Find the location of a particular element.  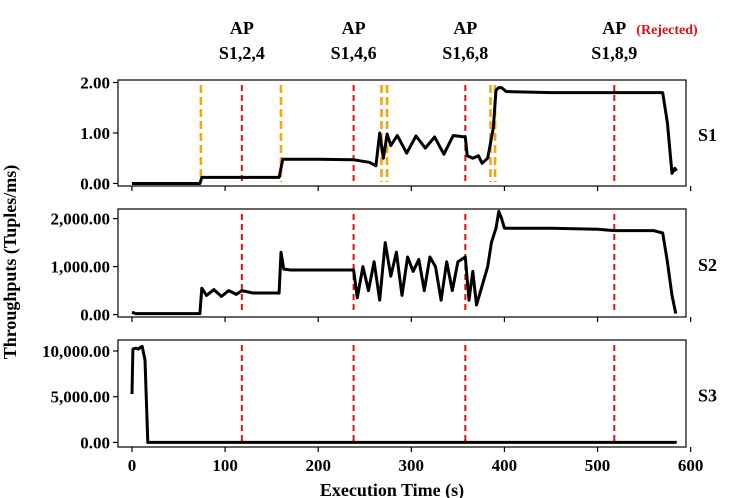

ytick-label-S2: 2,000.00 is located at coordinates (81, 219).